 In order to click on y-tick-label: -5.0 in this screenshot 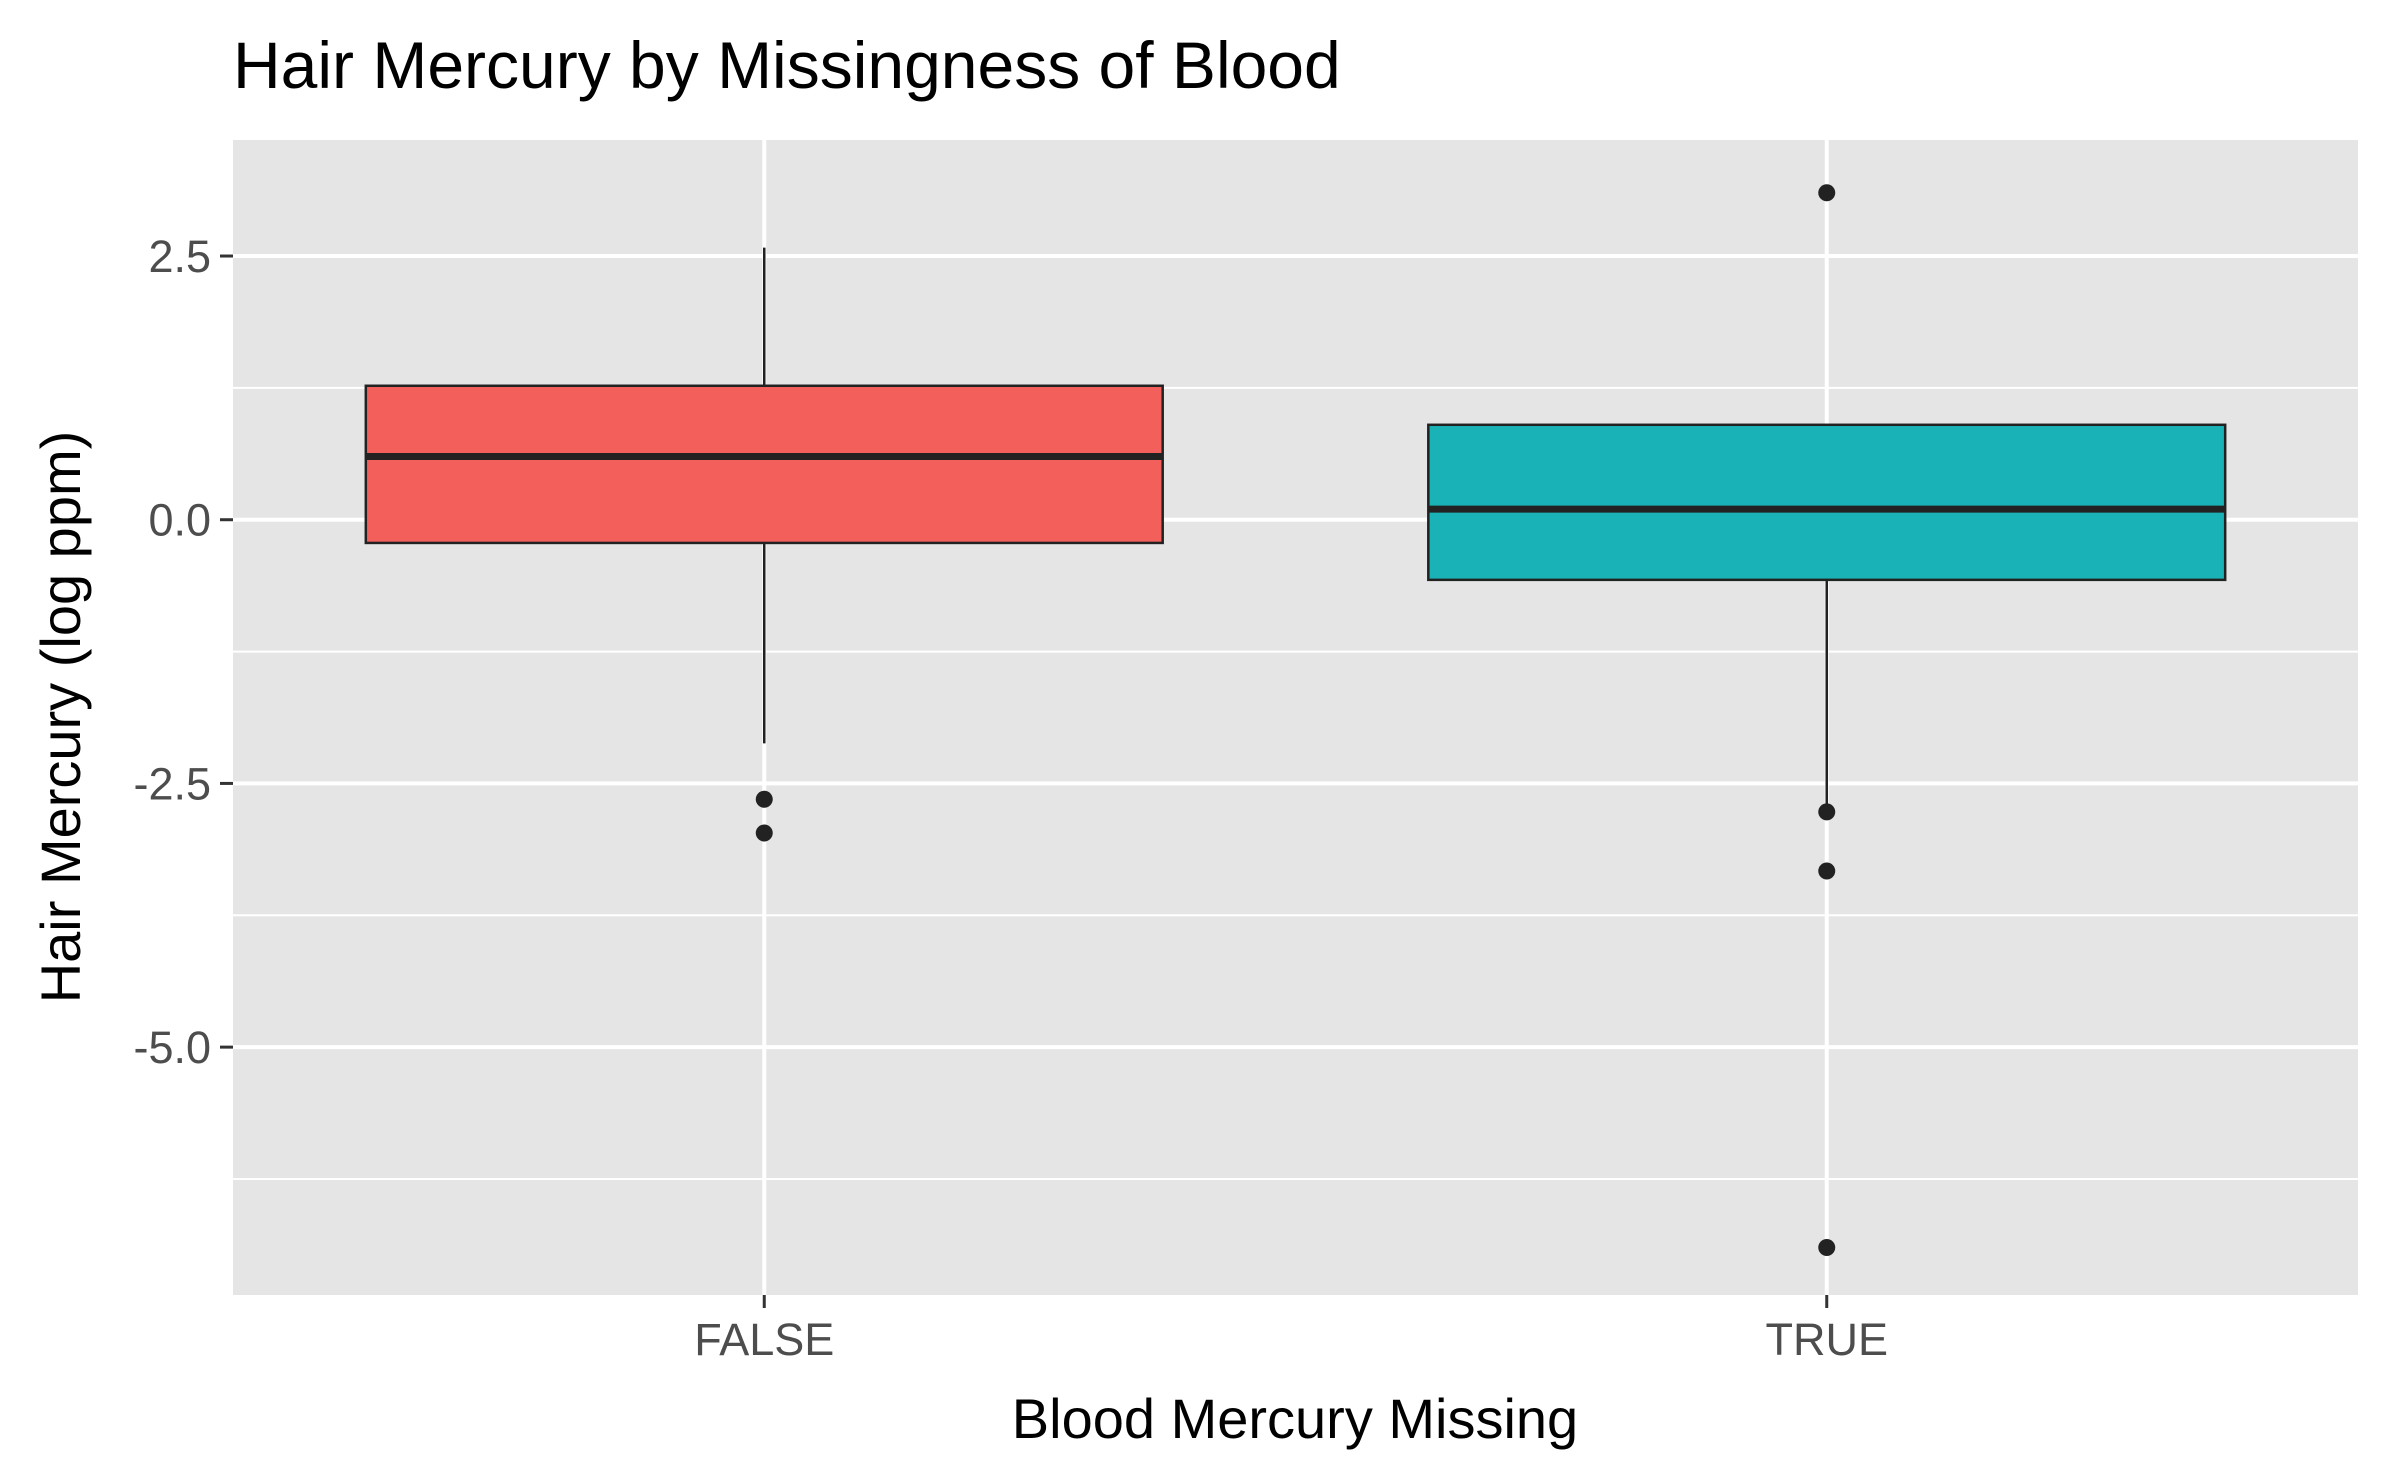, I will do `click(172, 1047)`.